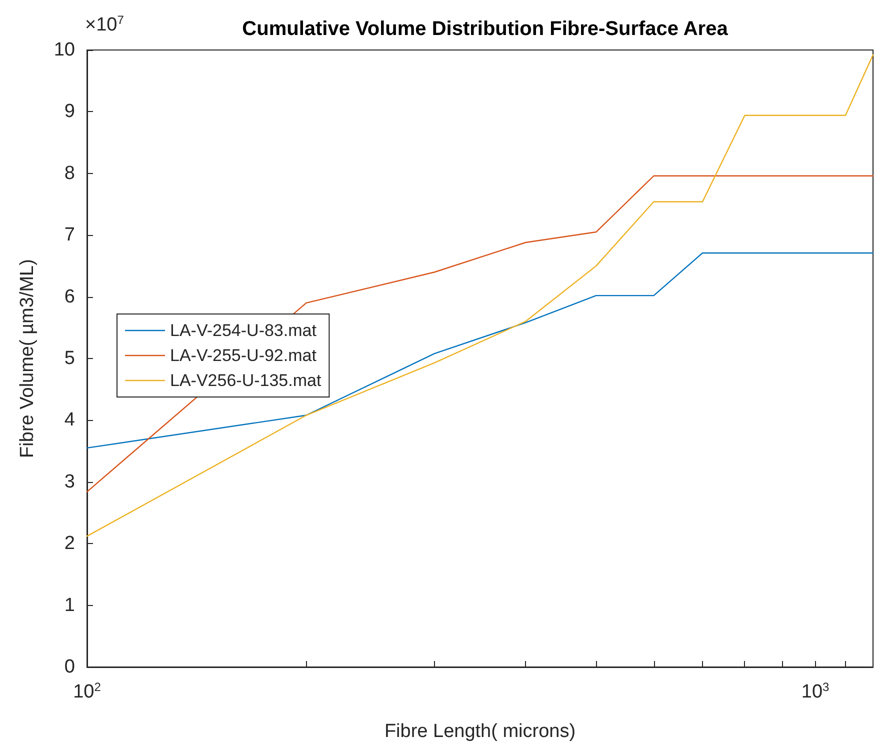 This screenshot has width=874, height=753. What do you see at coordinates (70, 420) in the screenshot?
I see `y-tick-label: 4` at bounding box center [70, 420].